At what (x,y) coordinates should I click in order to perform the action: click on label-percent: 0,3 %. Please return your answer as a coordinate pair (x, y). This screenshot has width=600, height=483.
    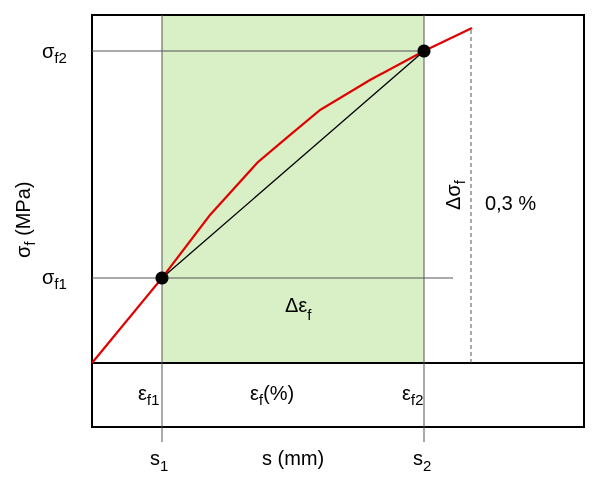
    Looking at the image, I should click on (510, 204).